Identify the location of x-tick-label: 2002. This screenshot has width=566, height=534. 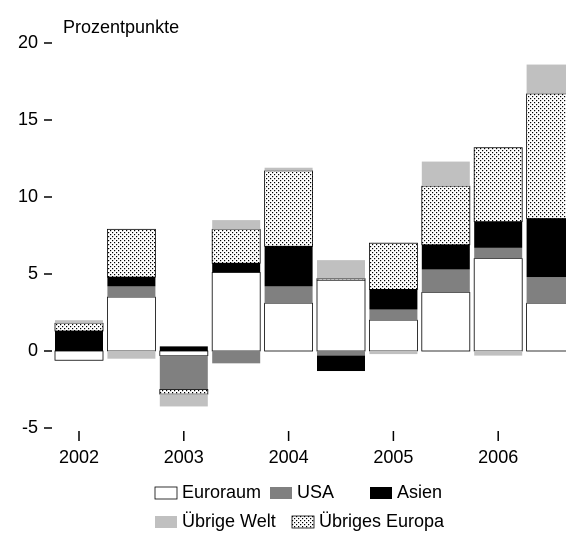
(79, 457).